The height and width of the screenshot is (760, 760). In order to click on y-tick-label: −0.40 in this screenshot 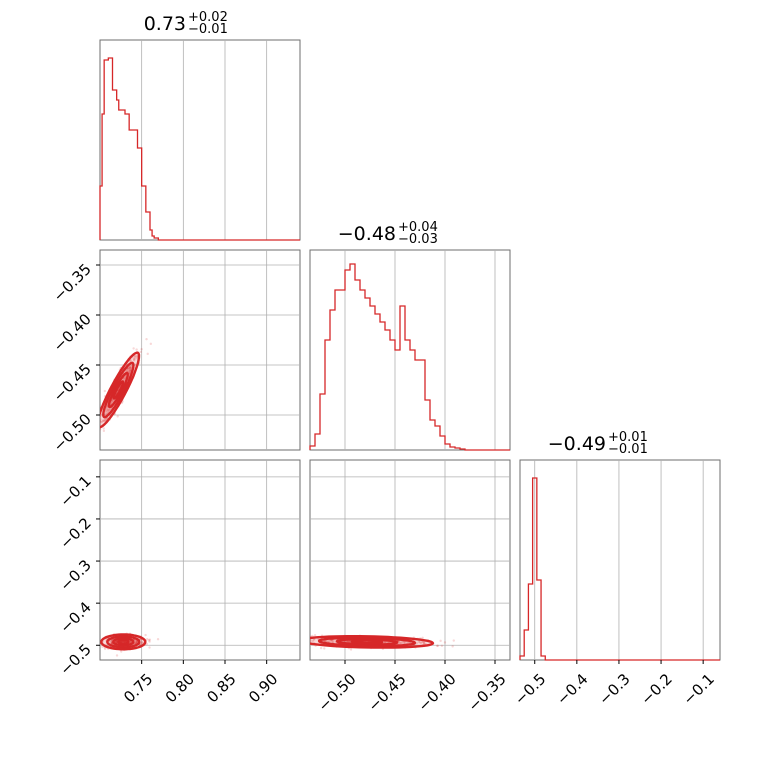, I will do `click(72, 332)`.